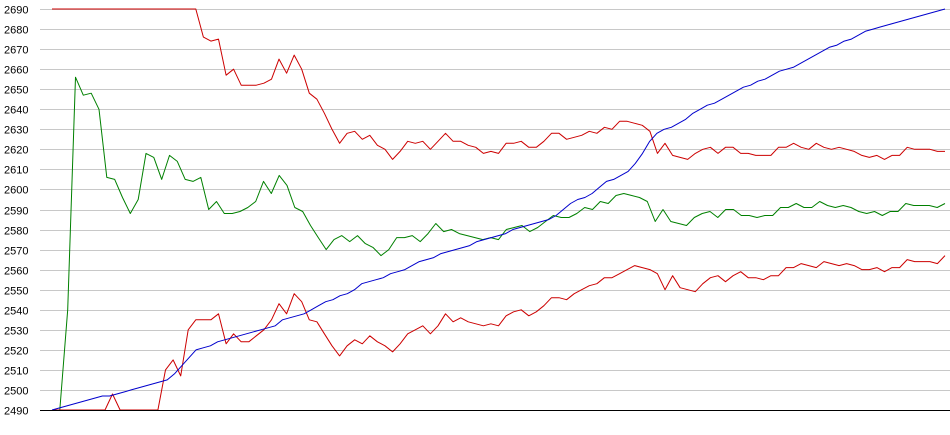 The height and width of the screenshot is (435, 950). What do you see at coordinates (16, 191) in the screenshot?
I see `y-tick-label: 2600` at bounding box center [16, 191].